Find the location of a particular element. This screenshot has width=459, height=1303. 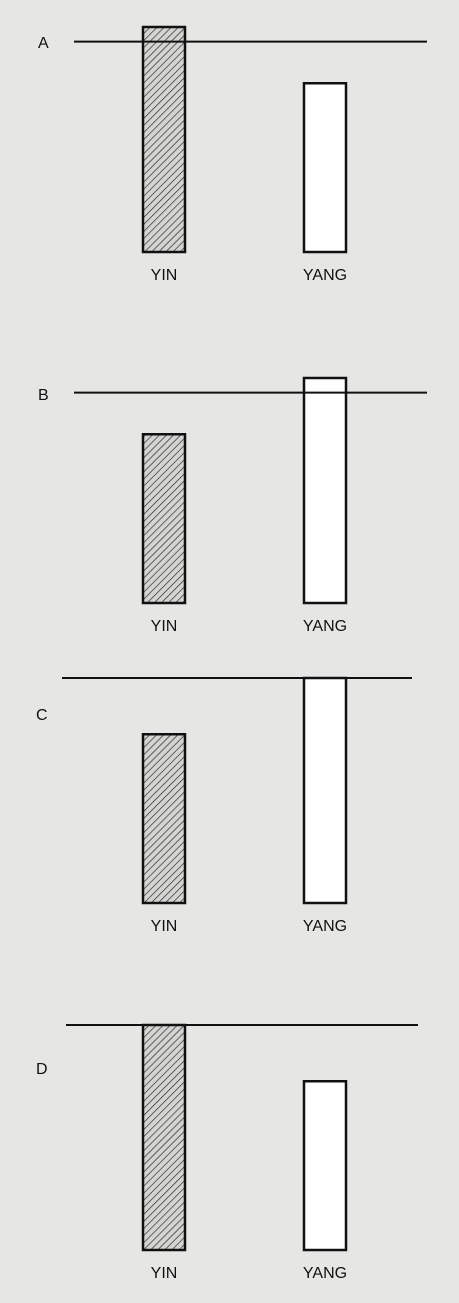

panel-label: D is located at coordinates (42, 1069).